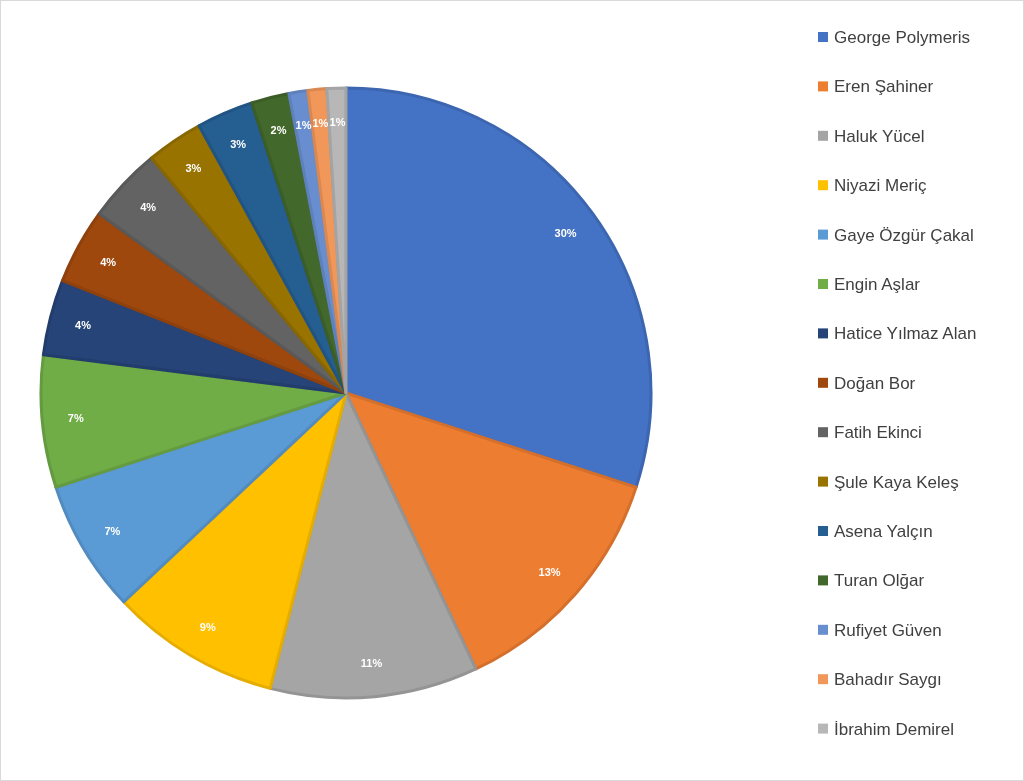 This screenshot has width=1024, height=781. I want to click on legend-label: George Polymeris, so click(902, 37).